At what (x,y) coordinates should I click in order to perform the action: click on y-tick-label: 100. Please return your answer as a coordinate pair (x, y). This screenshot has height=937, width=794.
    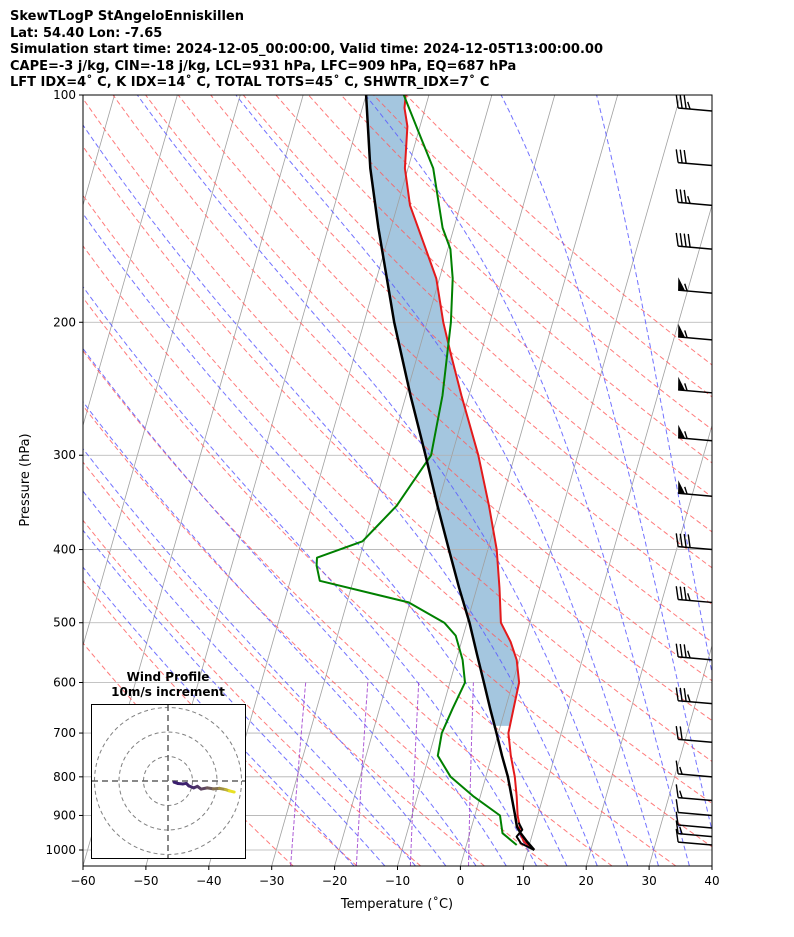
    Looking at the image, I should click on (64, 95).